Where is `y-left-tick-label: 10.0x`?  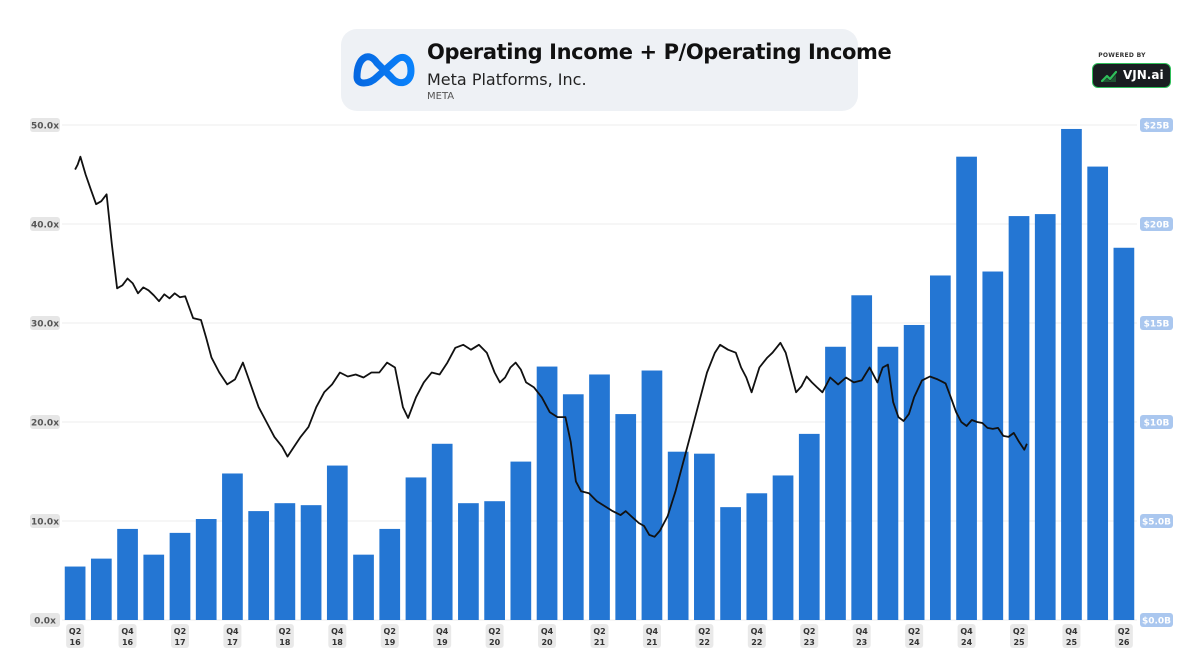
y-left-tick-label: 10.0x is located at coordinates (45, 523).